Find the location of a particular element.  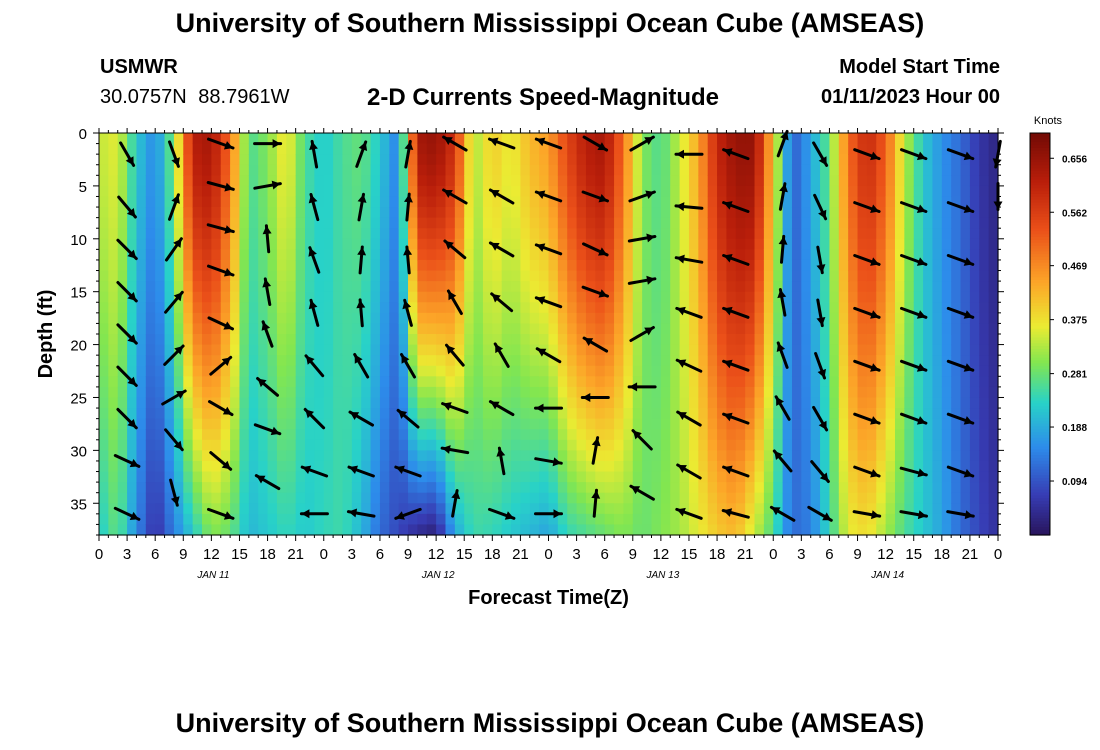

day-label: JAN 12 is located at coordinates (438, 575).